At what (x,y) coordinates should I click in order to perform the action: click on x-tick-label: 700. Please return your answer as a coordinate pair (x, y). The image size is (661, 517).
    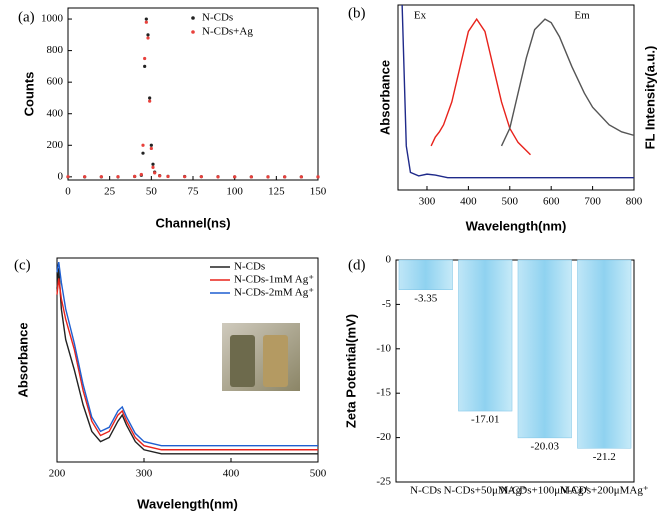
    Looking at the image, I should click on (592, 202).